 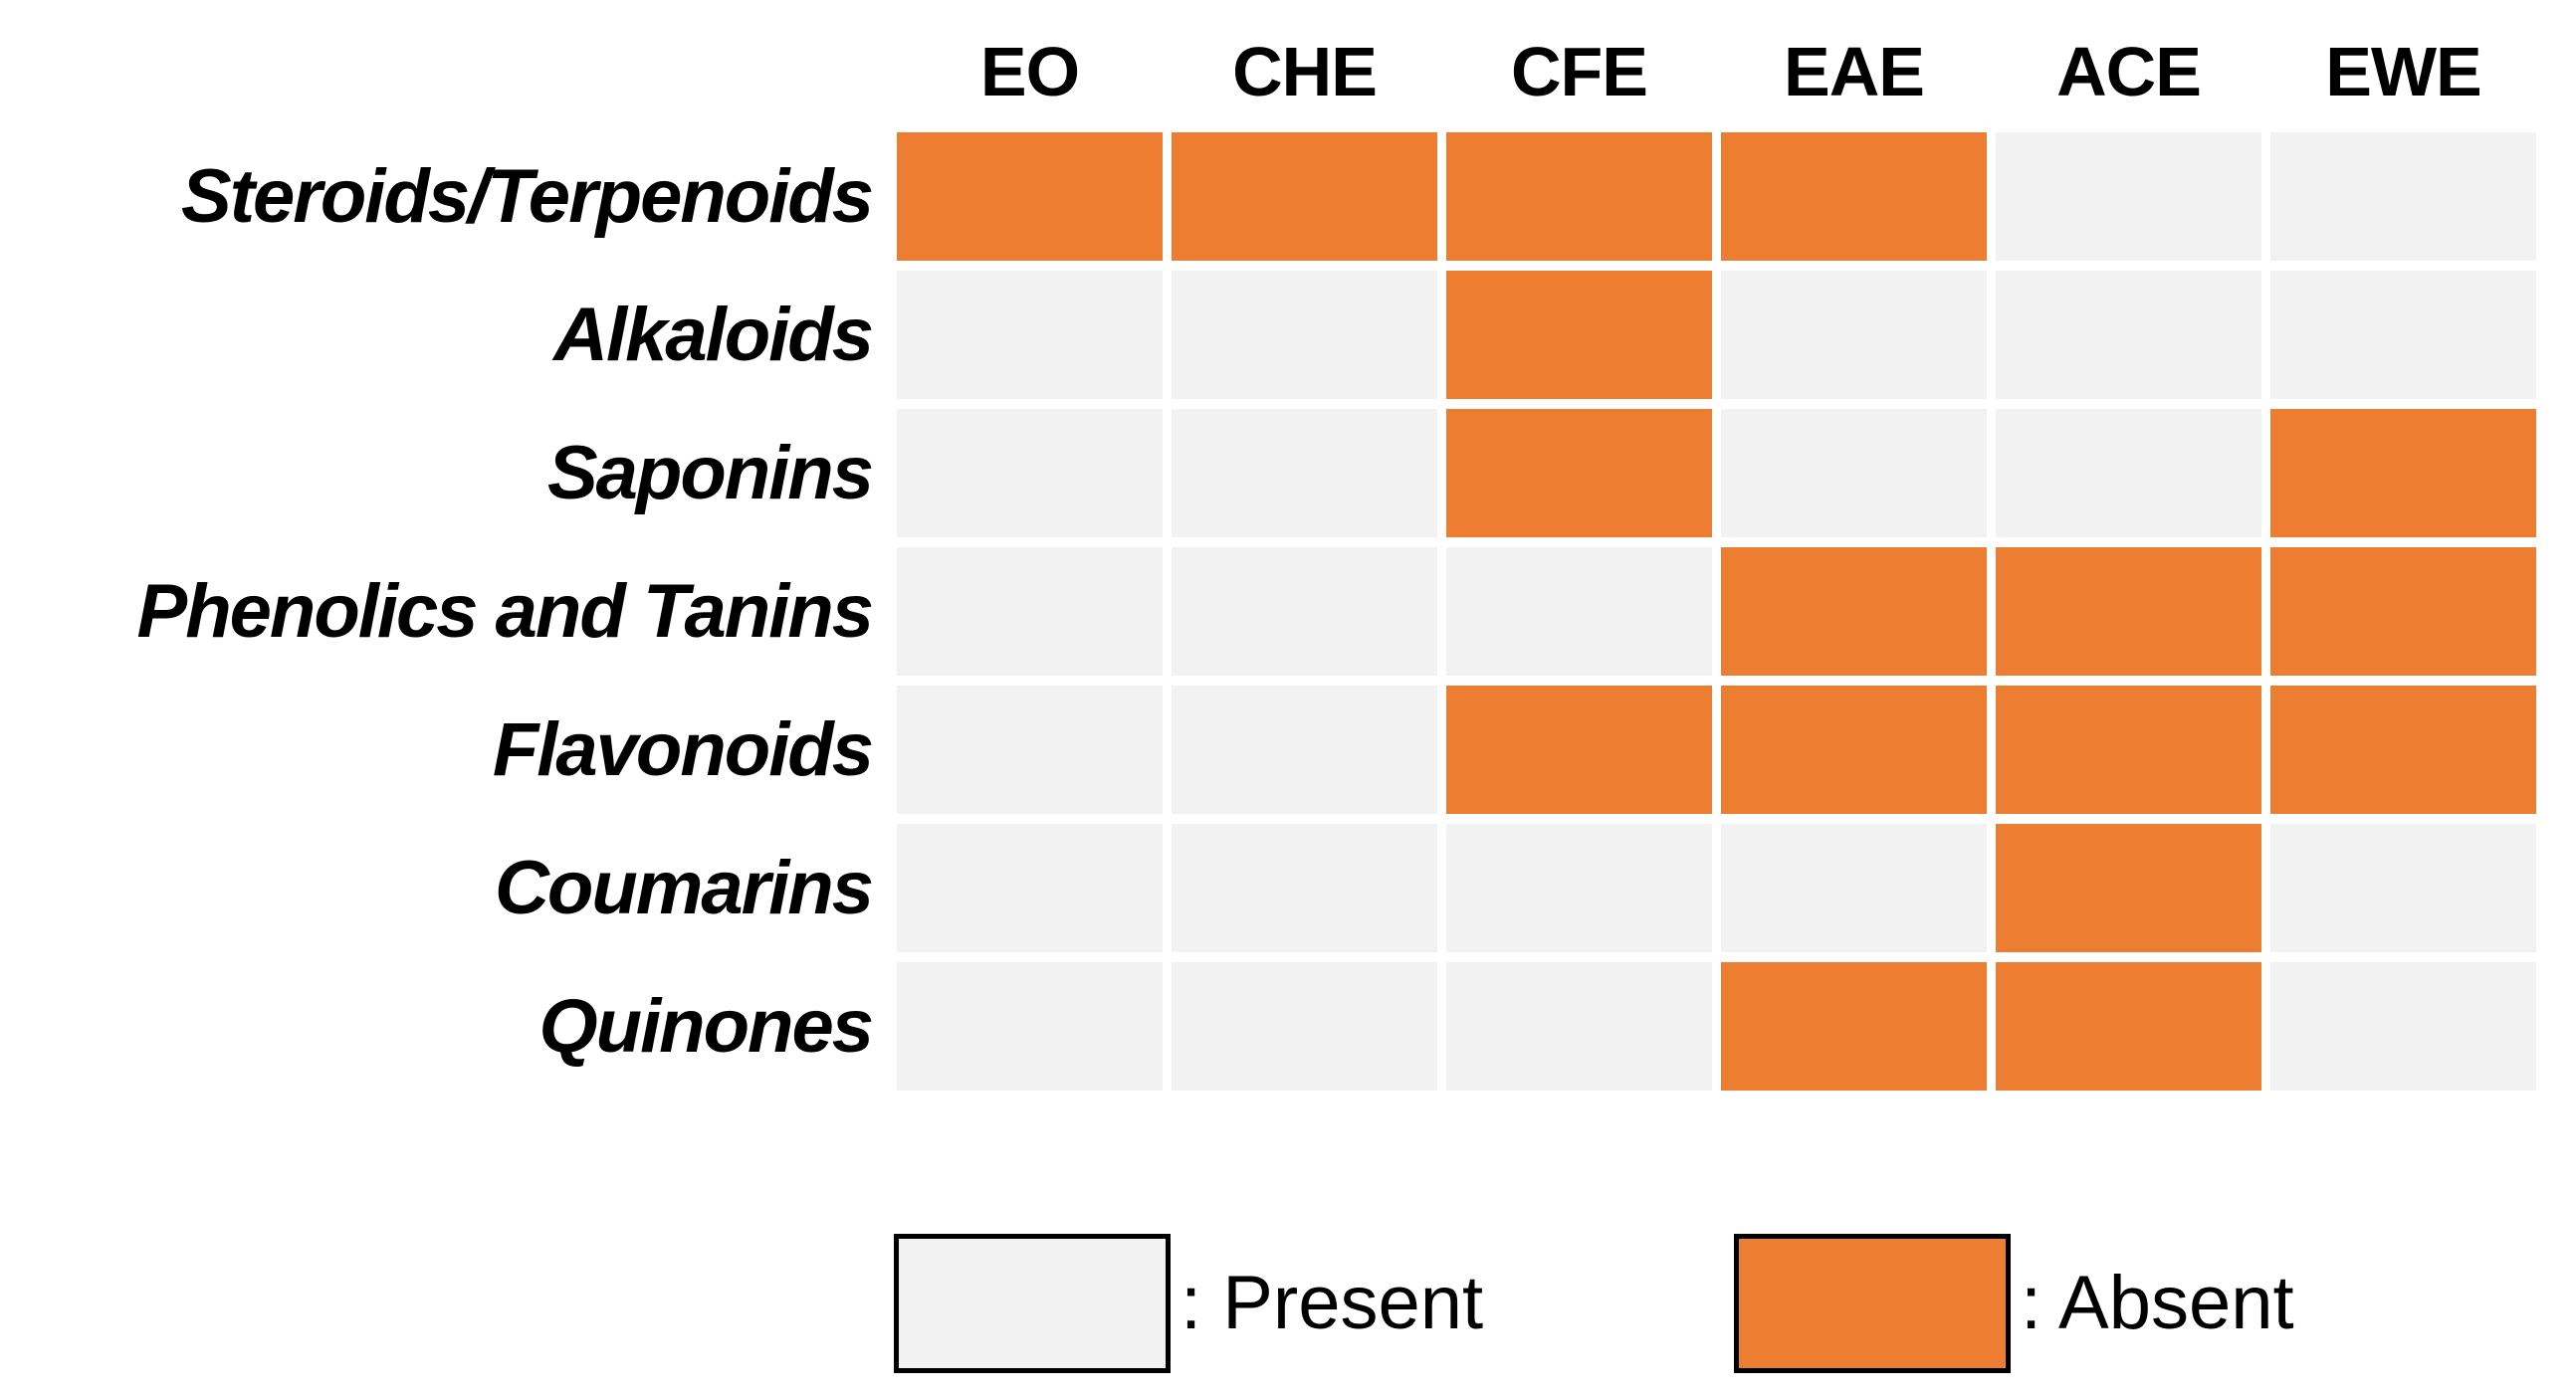 I want to click on column-header-eo: EO, so click(x=1029, y=71).